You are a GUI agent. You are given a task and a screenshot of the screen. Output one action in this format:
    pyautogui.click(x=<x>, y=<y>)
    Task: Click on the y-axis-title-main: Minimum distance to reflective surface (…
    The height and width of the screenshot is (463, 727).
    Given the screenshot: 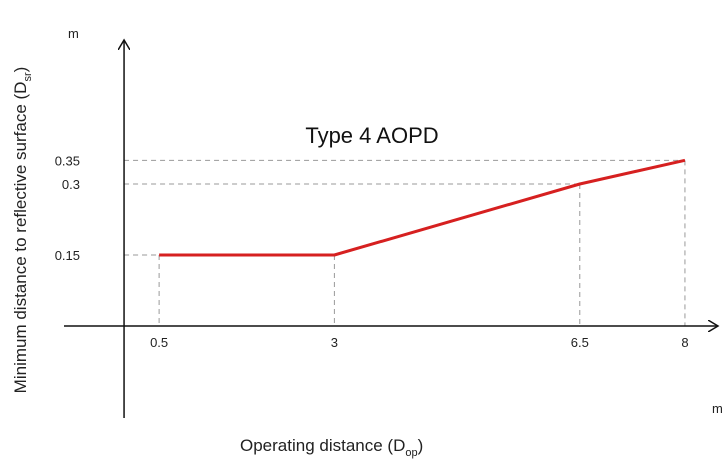 What is the action you would take?
    pyautogui.click(x=20, y=238)
    